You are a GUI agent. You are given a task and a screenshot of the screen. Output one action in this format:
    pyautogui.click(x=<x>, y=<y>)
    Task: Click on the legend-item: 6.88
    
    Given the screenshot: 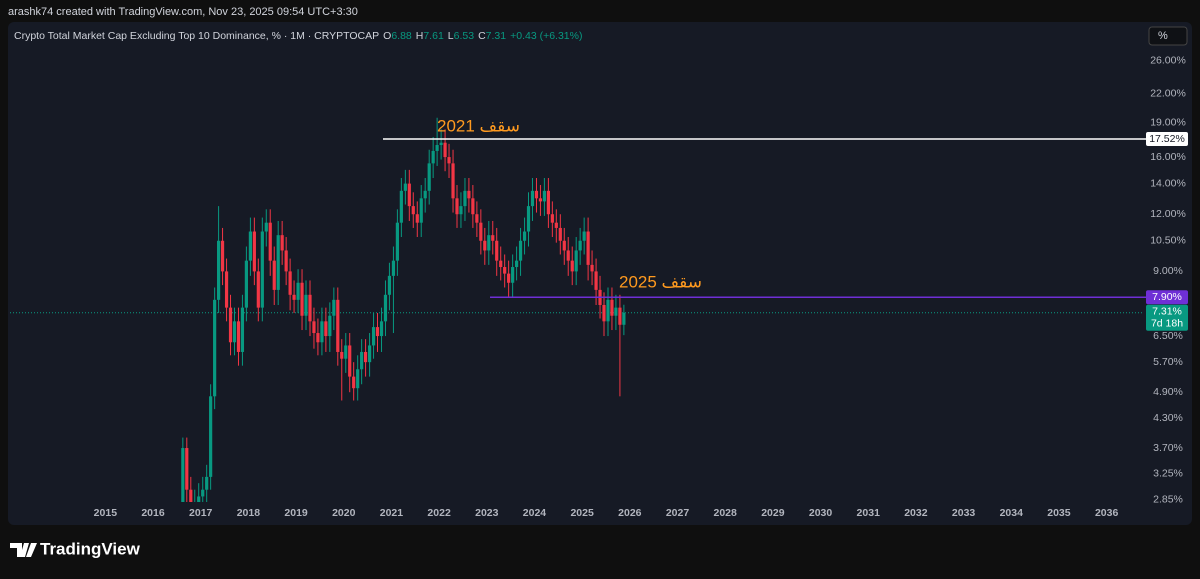 What is the action you would take?
    pyautogui.click(x=401, y=36)
    